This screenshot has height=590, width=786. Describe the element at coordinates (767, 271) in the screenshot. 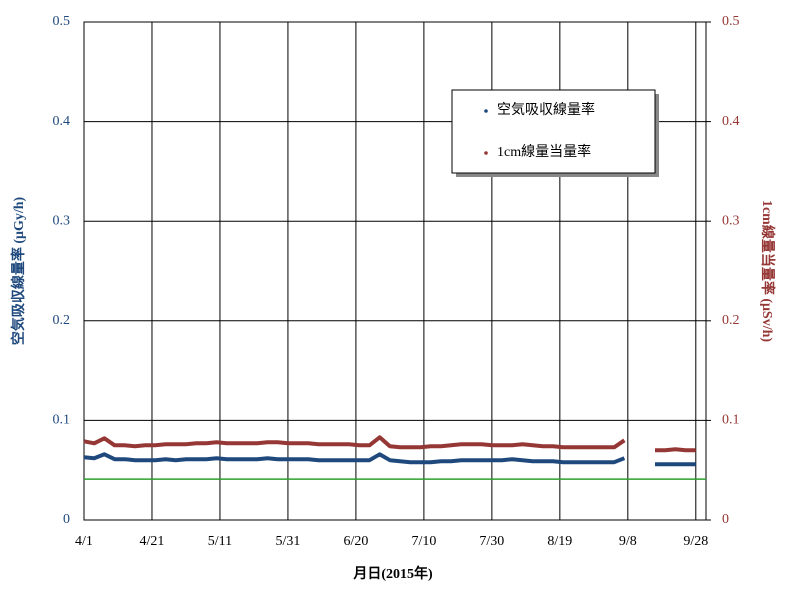

I see `y2-axis-title: 1cm線量当量率 (μSv/h)` at that location.